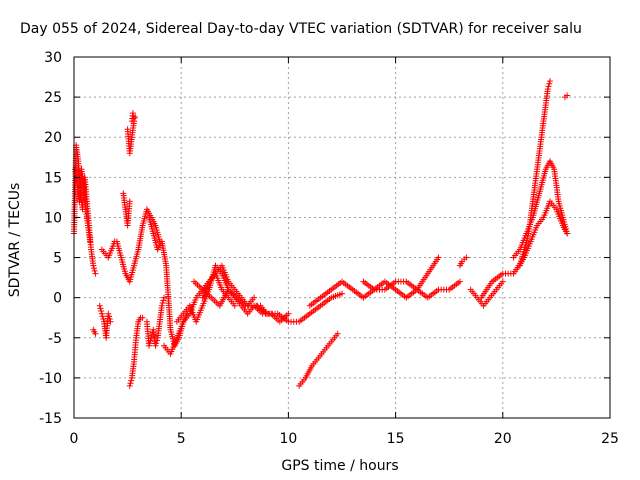 The height and width of the screenshot is (480, 640). I want to click on y-axis-title: SDTVAR / TECUs, so click(15, 240).